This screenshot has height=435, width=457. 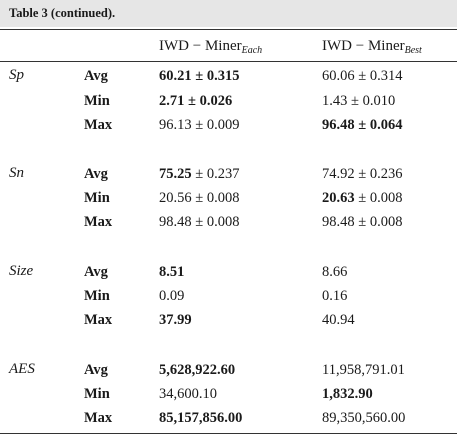 What do you see at coordinates (378, 198) in the screenshot?
I see `value-best-rest: ± 0.008` at bounding box center [378, 198].